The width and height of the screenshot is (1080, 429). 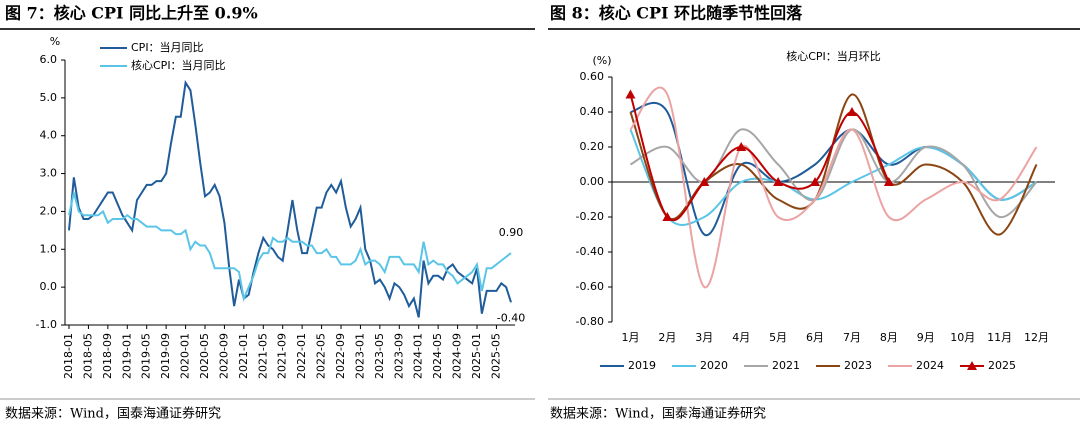 I want to click on x-tick-label: 2019-01, so click(x=126, y=356).